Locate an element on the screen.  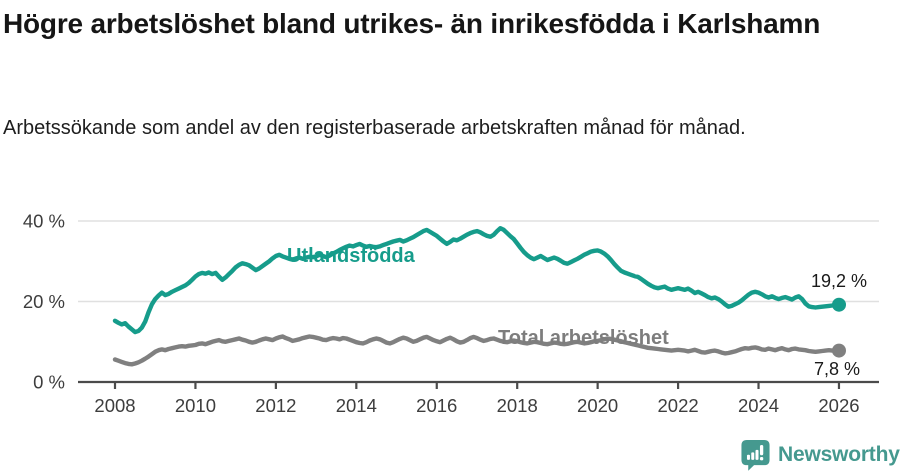
series-label-utlandsfodda: Utlandsfödda is located at coordinates (351, 256).